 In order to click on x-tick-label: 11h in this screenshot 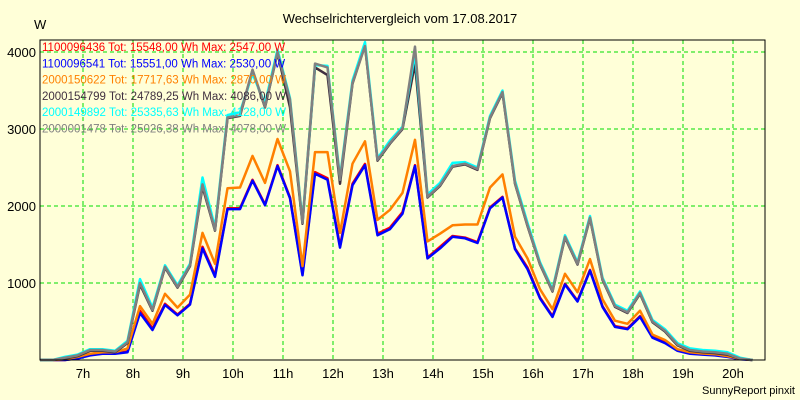, I will do `click(283, 373)`.